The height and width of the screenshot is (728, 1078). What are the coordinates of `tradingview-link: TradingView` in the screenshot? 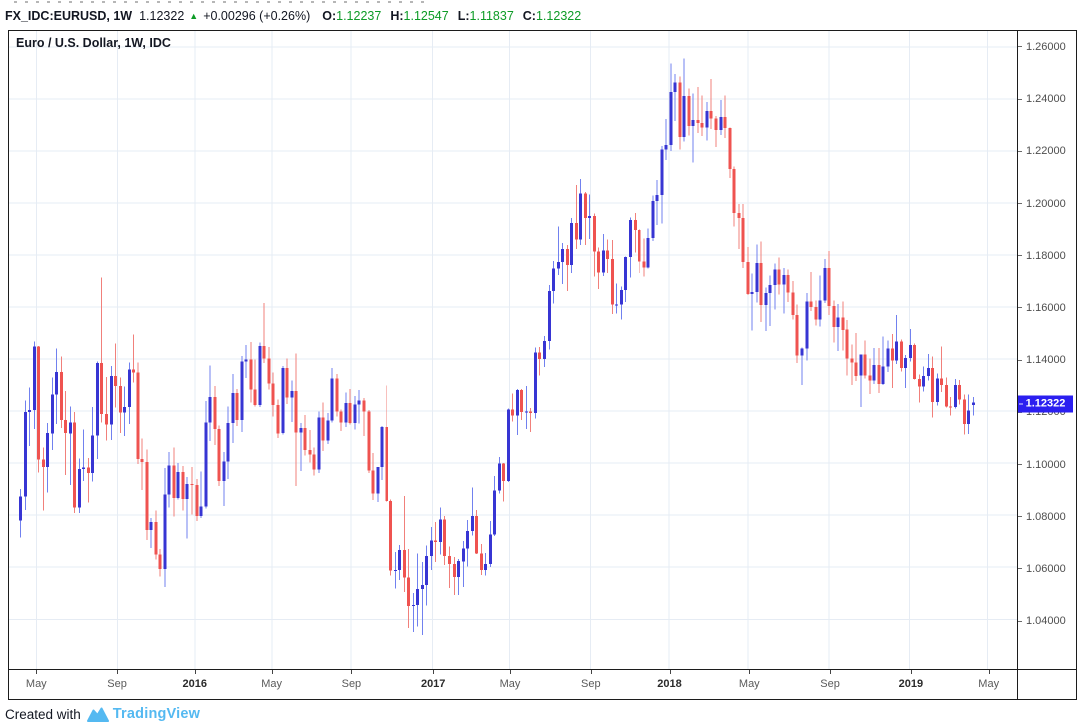 It's located at (156, 714).